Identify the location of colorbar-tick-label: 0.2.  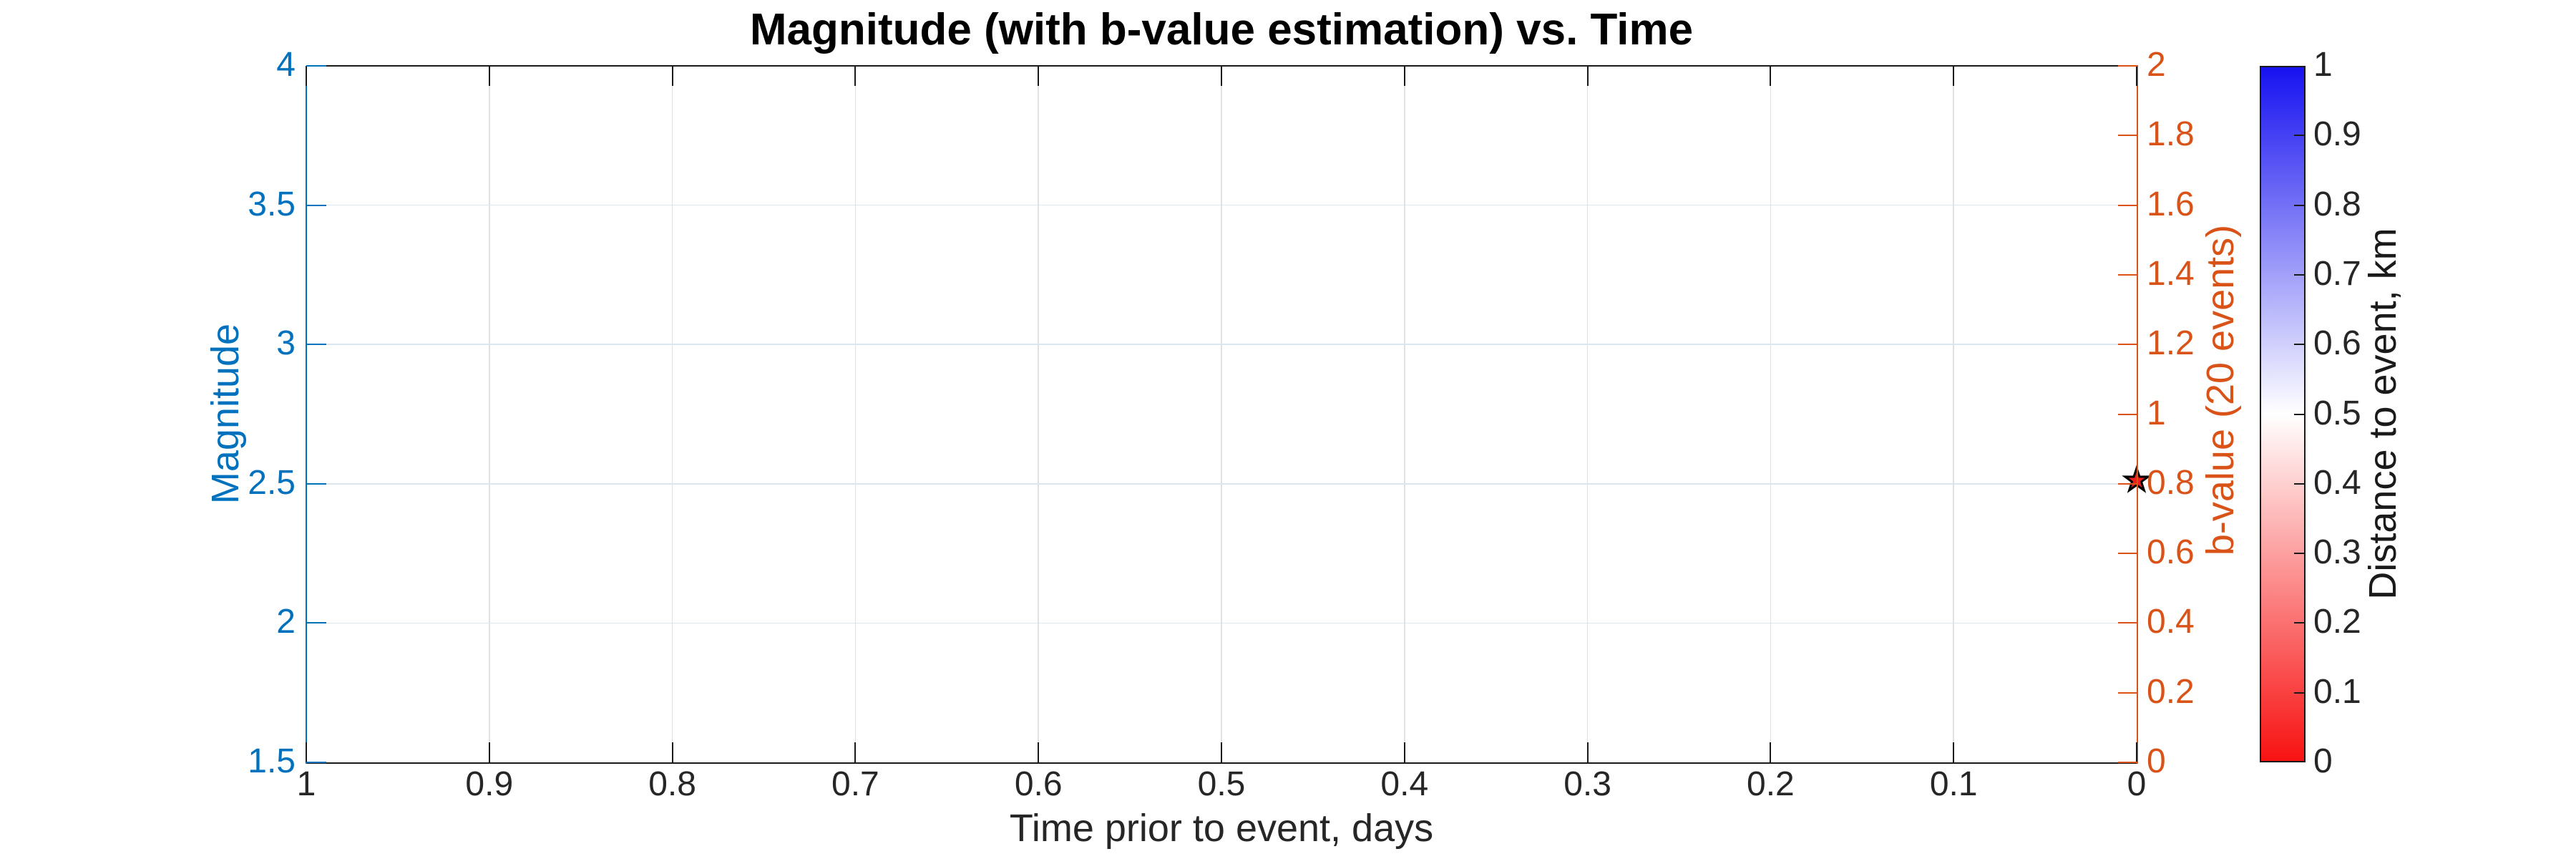
(2337, 622).